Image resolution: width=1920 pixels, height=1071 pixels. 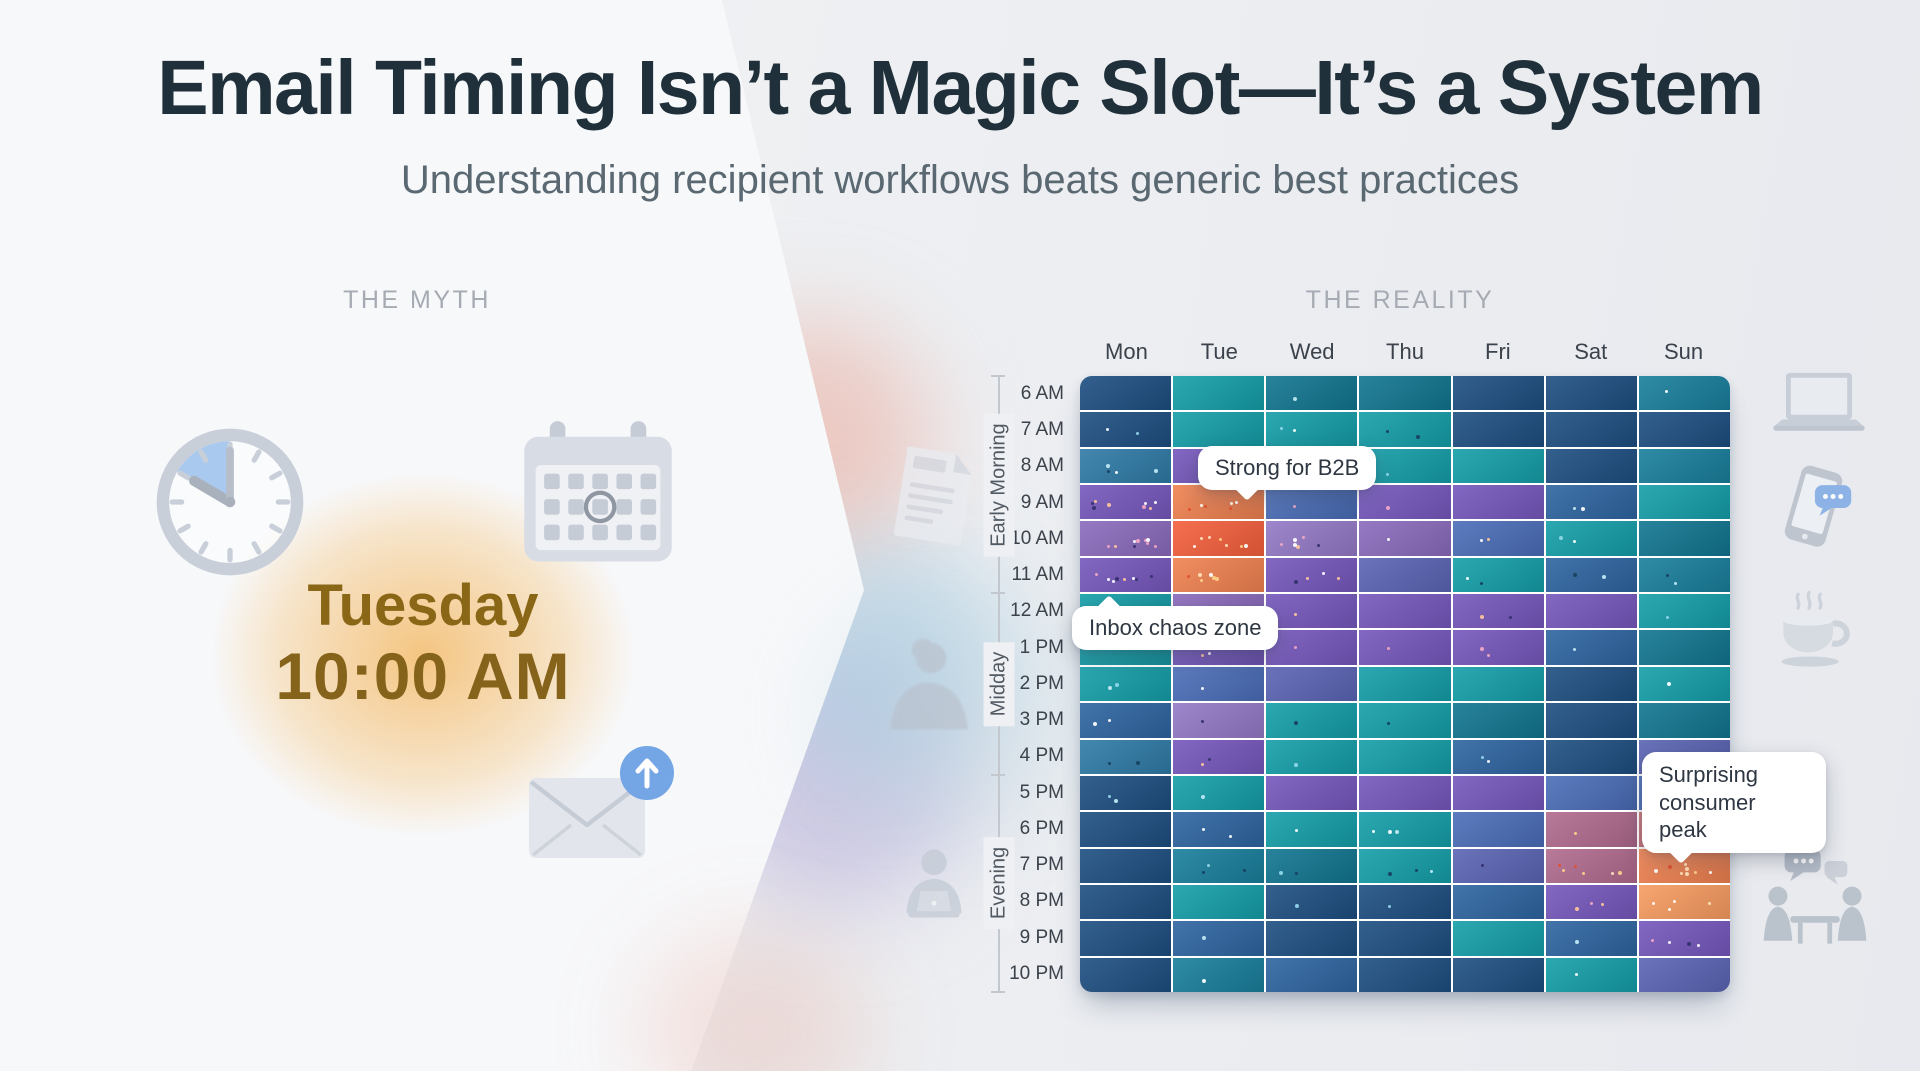 I want to click on heatmap-day-headers: Mon Tue Wed Thu Fri Sat Sun, so click(x=1405, y=352).